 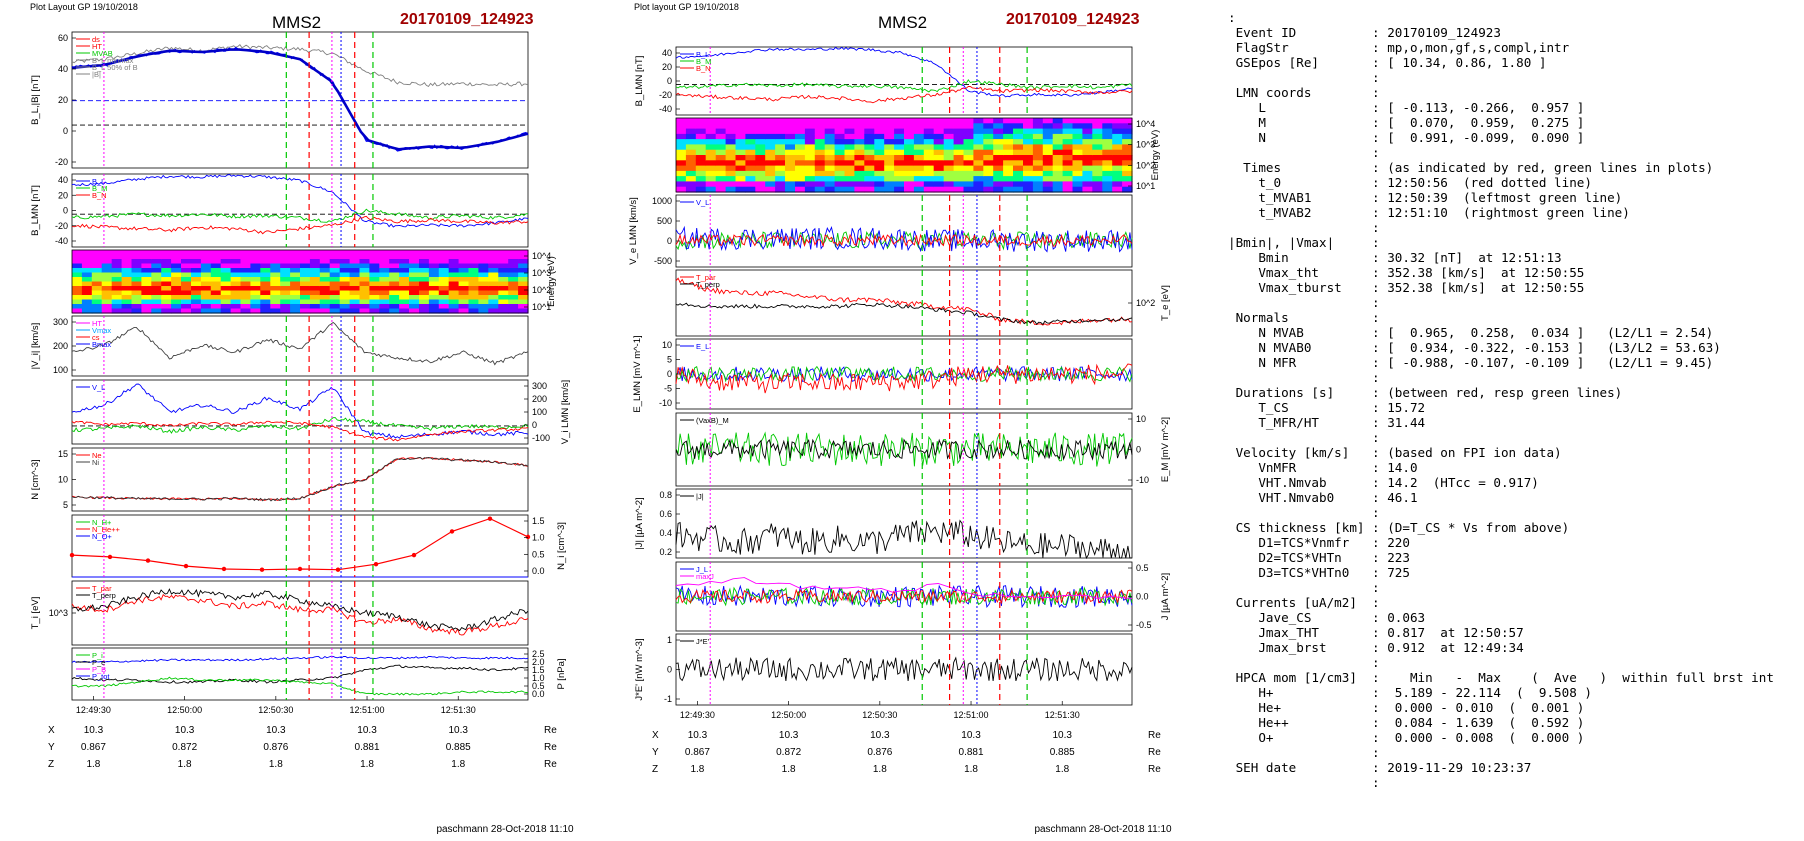 I want to click on x-tick-label: 12:50:30, so click(x=879, y=715).